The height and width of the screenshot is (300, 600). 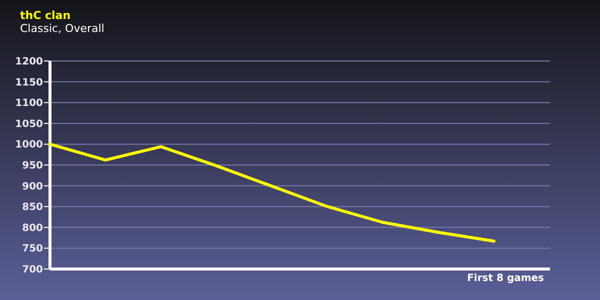 I want to click on y-tick-label: 900, so click(x=33, y=186).